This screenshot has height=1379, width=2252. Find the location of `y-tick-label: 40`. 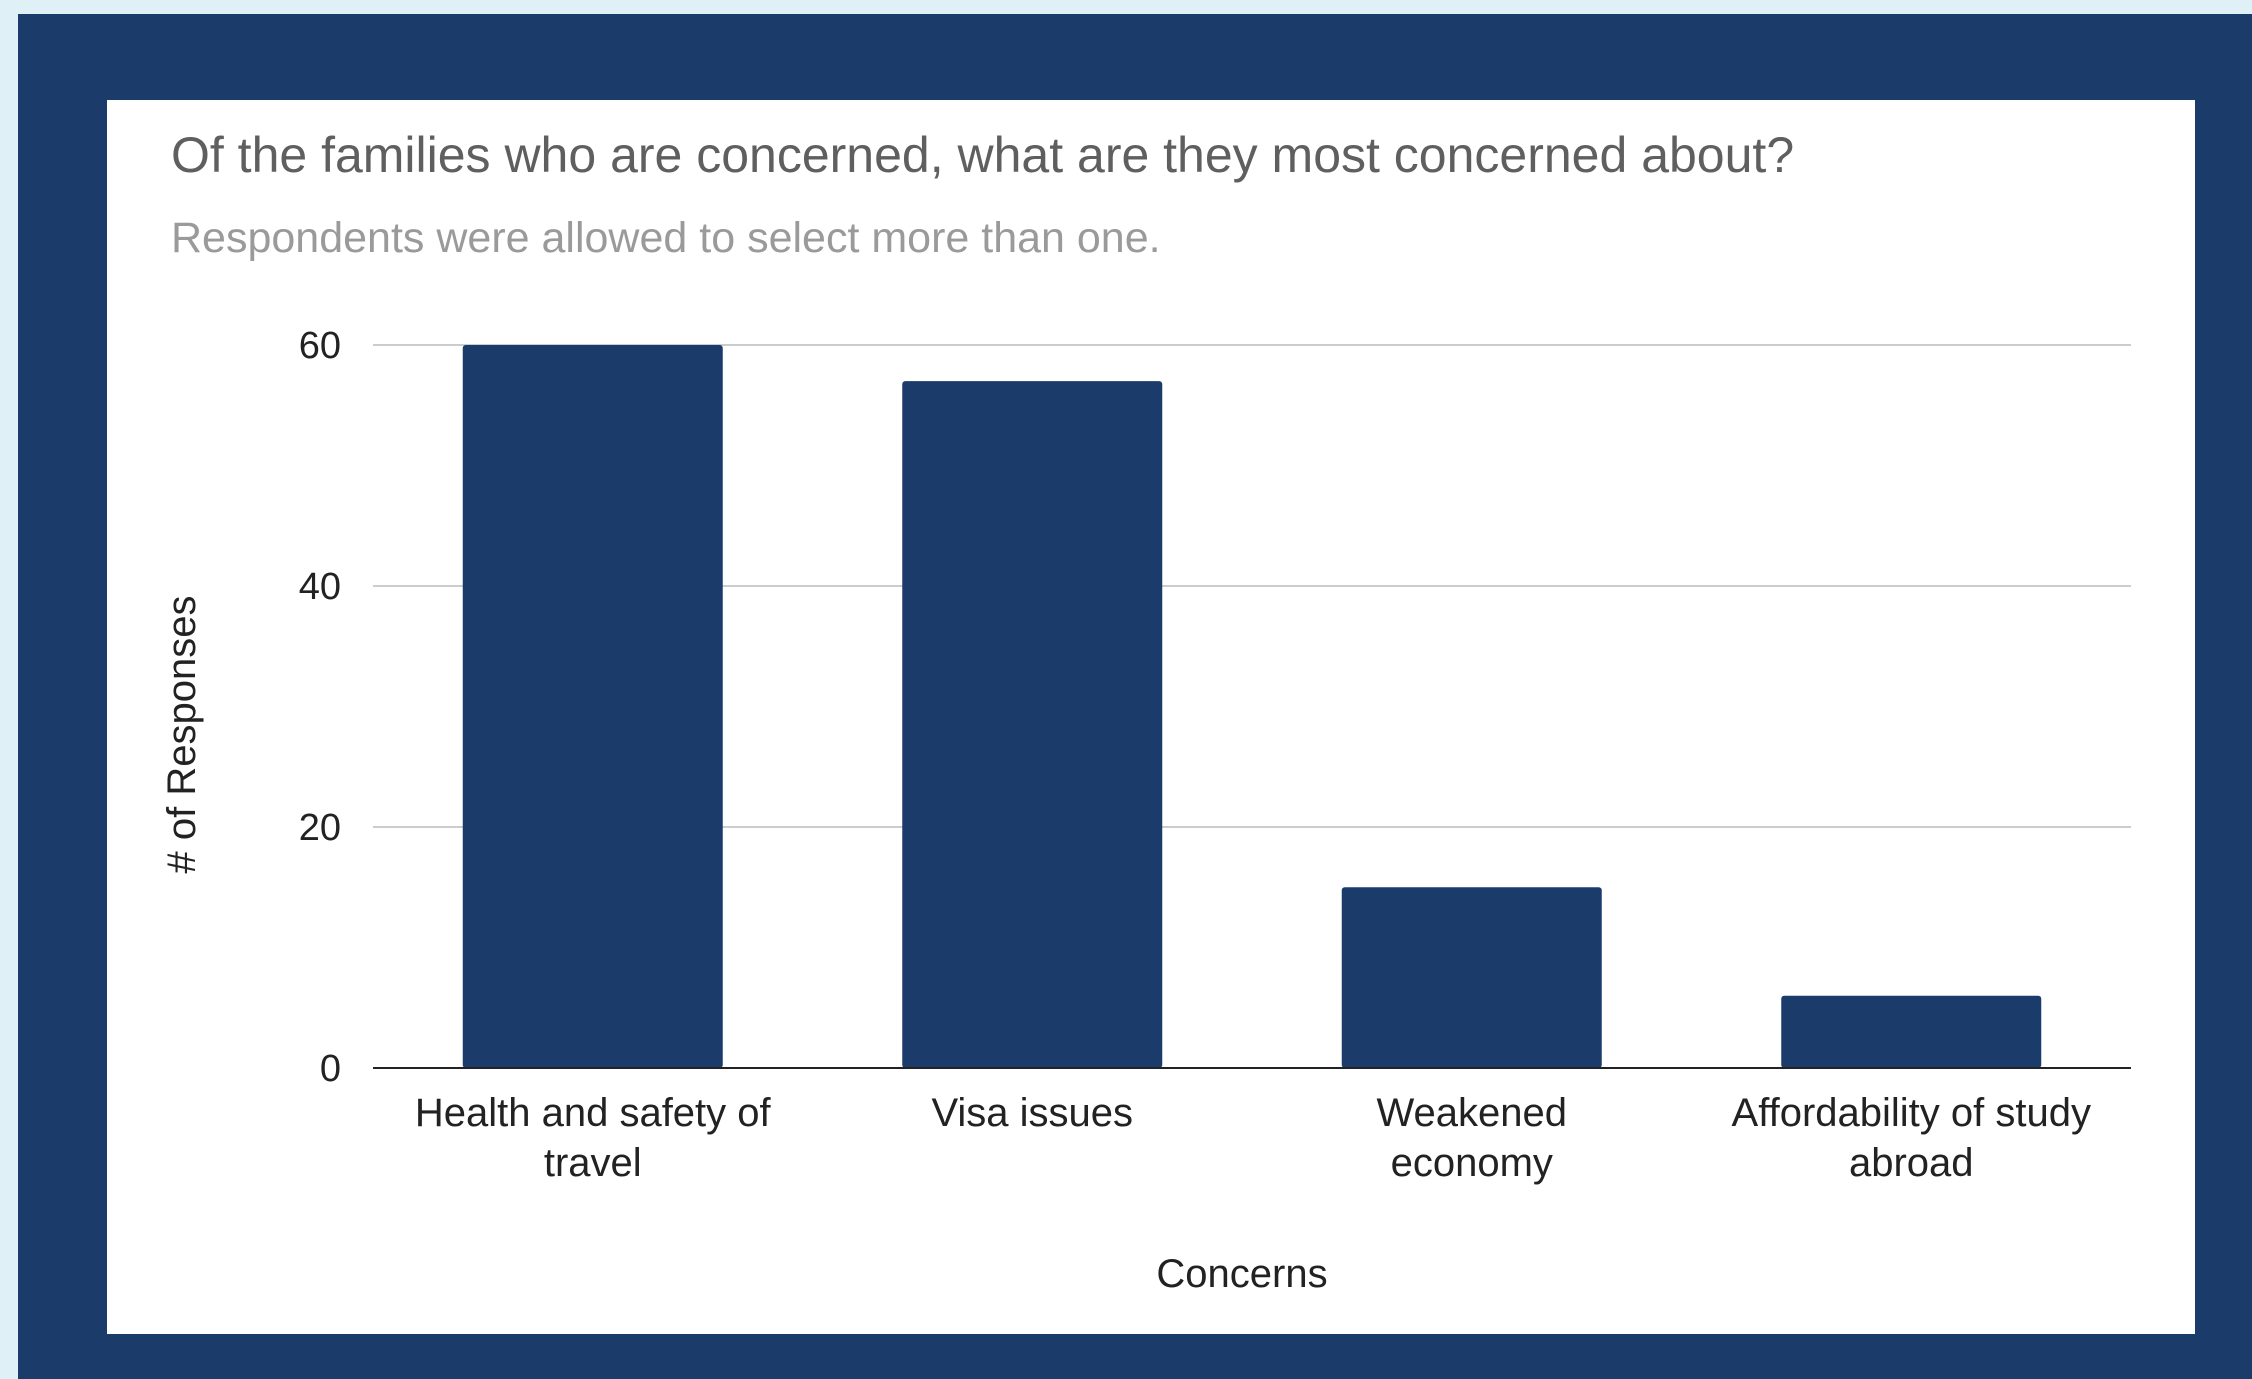

y-tick-label: 40 is located at coordinates (320, 587).